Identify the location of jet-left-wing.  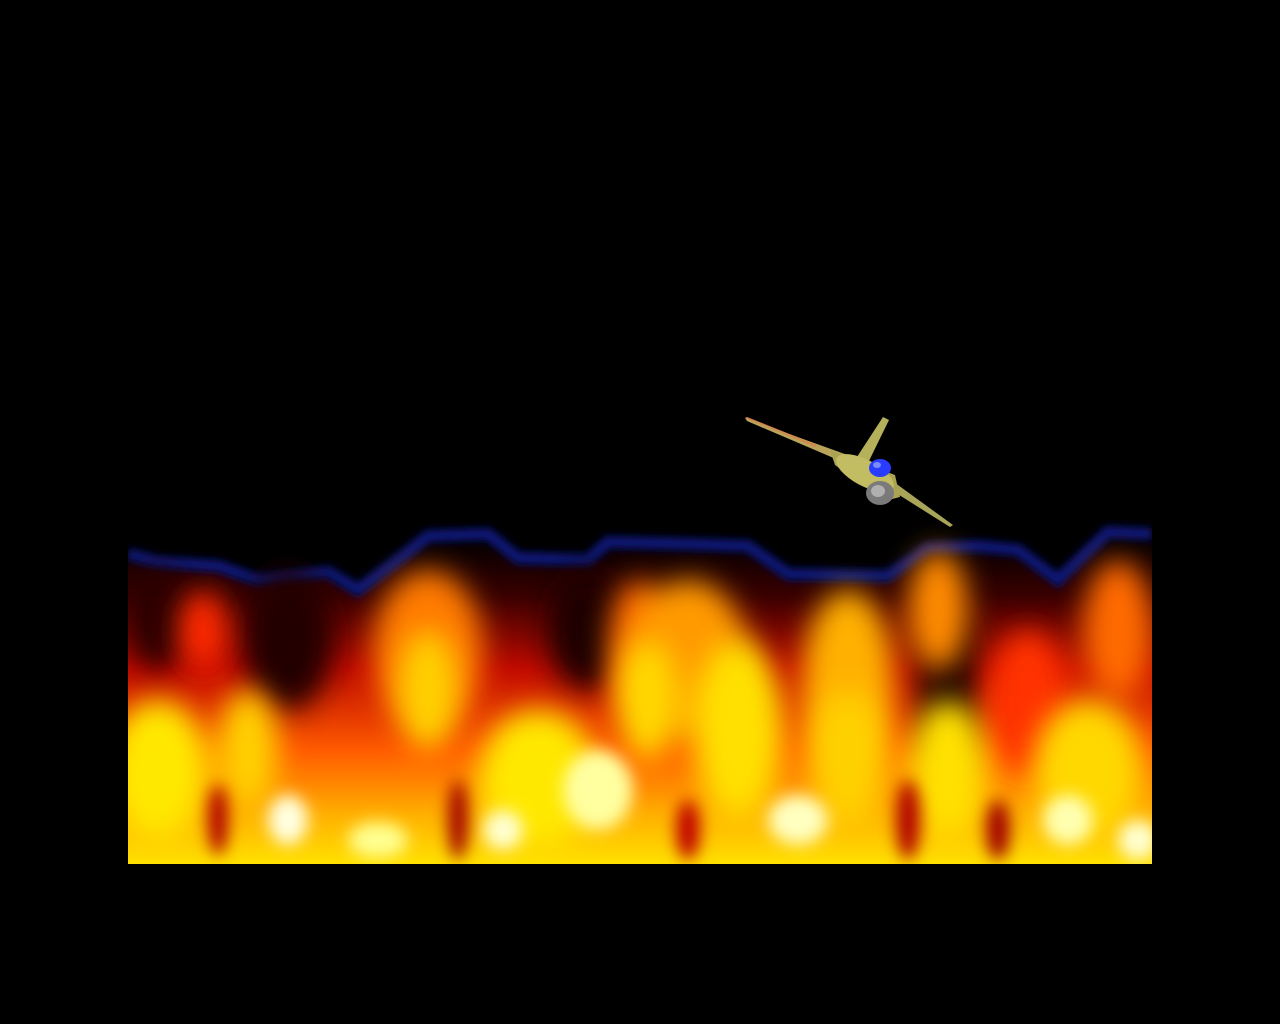
(799, 441).